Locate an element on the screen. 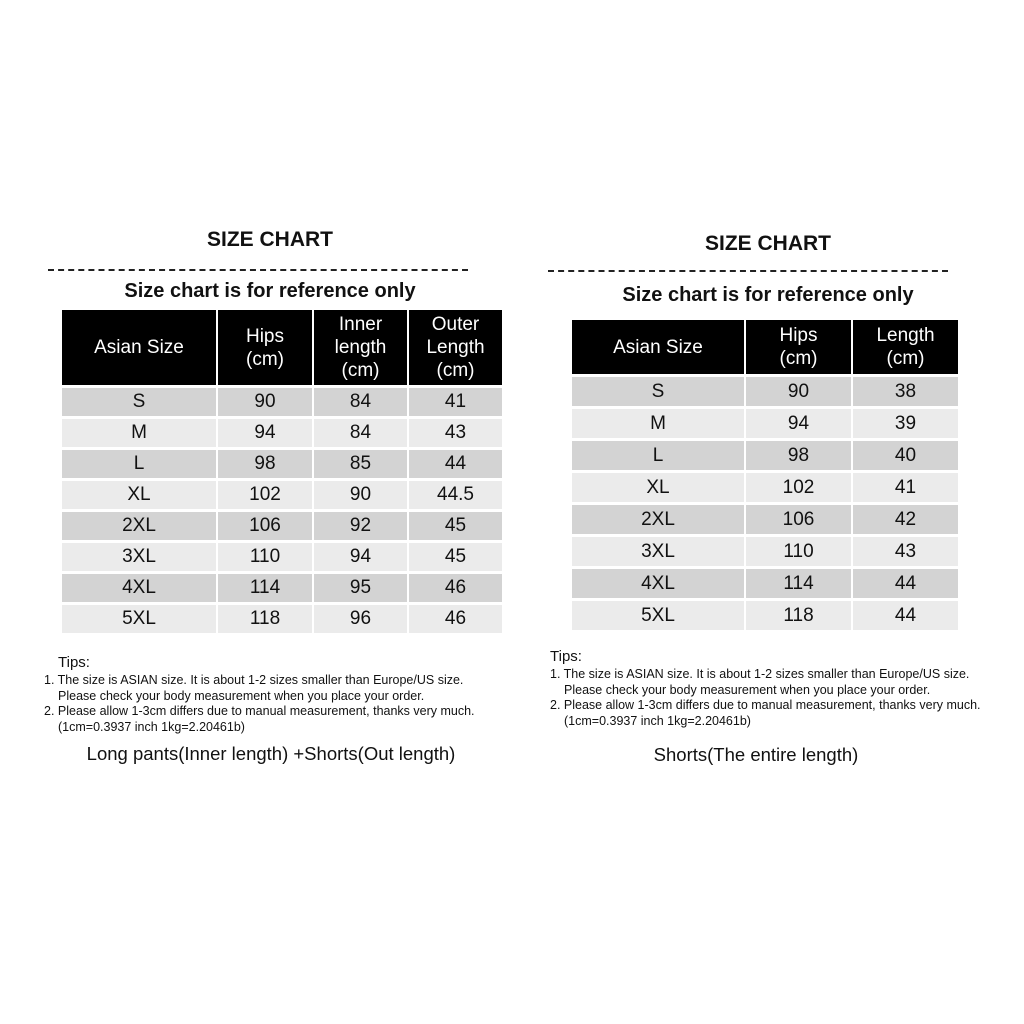 Image resolution: width=1024 pixels, height=1024 pixels. table-row: M 94 39 is located at coordinates (765, 423).